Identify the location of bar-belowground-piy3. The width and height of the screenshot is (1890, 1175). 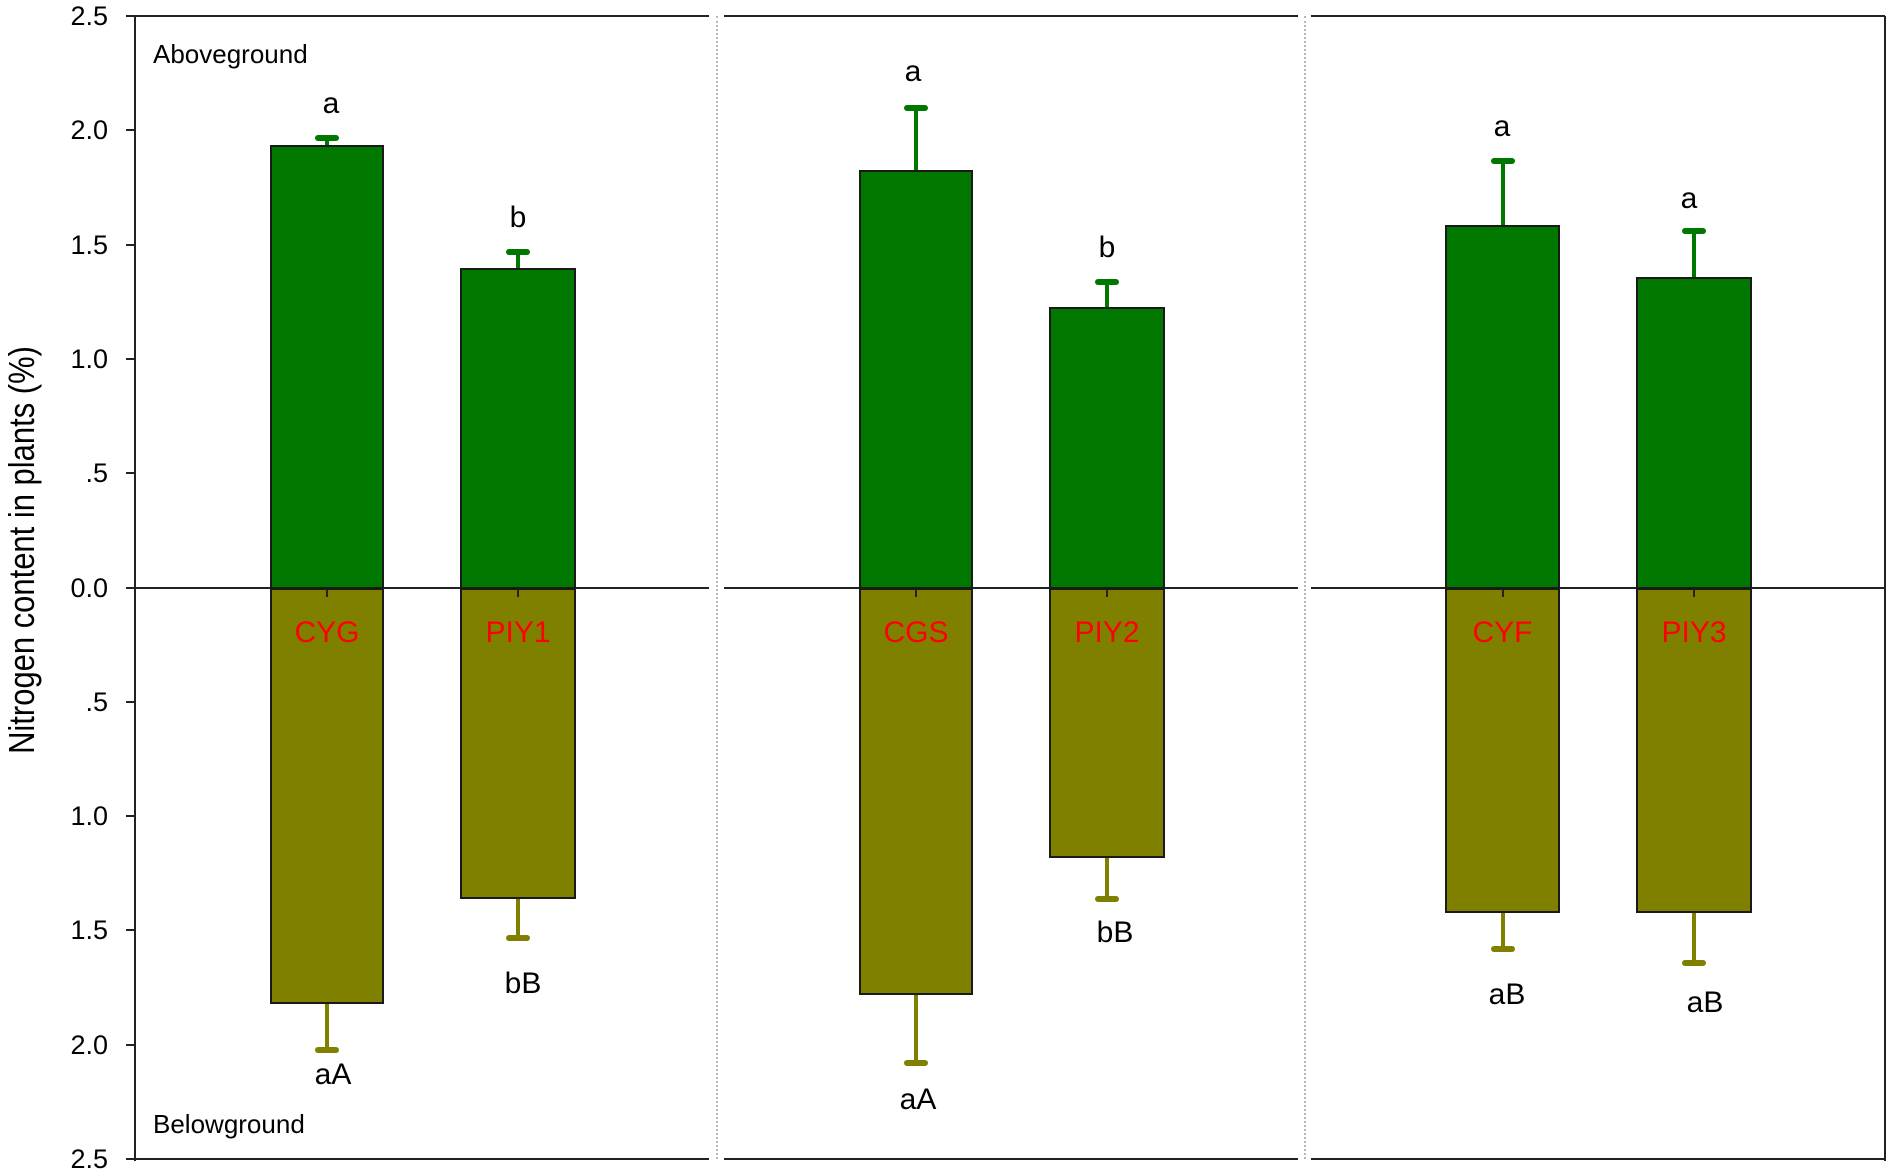
(1694, 750).